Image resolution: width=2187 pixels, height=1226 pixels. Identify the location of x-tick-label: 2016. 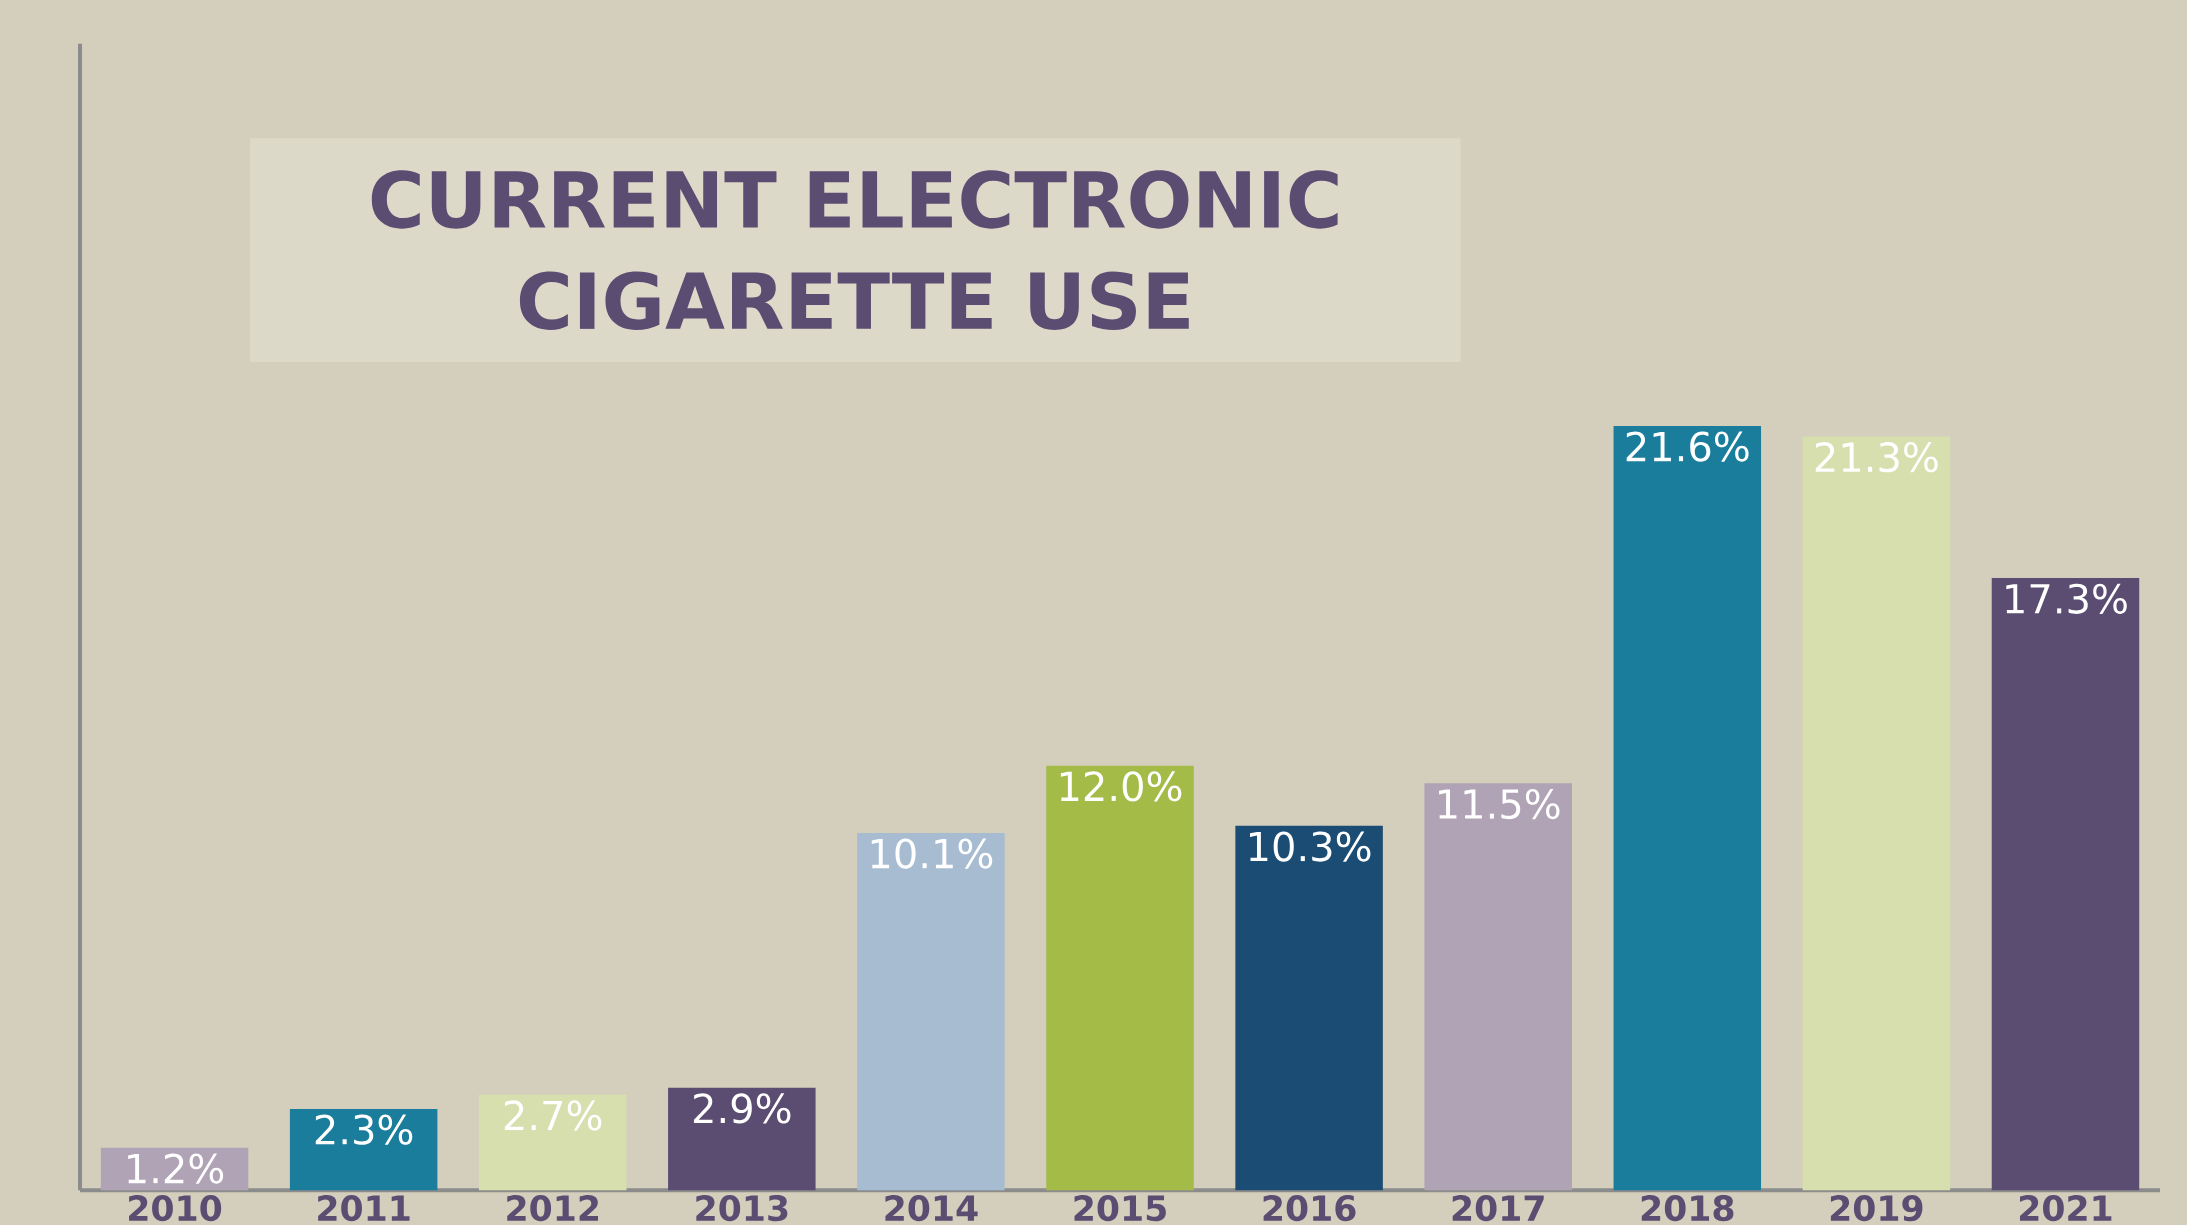
(1309, 1208).